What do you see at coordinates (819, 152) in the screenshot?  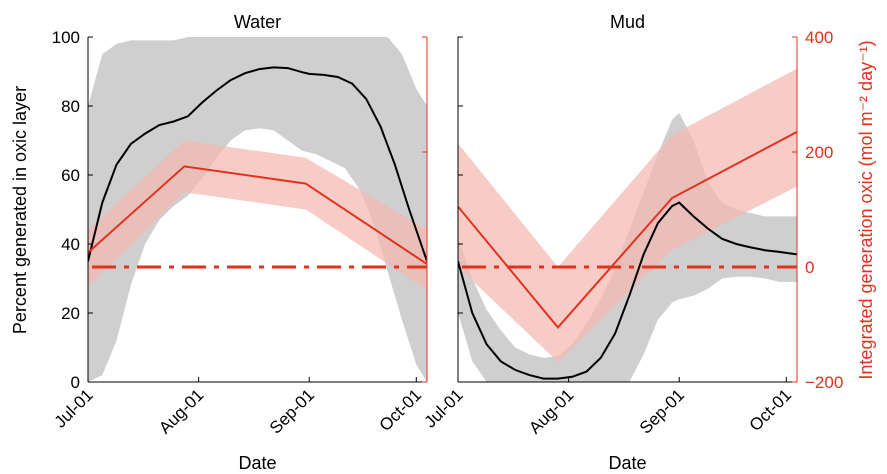 I see `right-tick-label: 200` at bounding box center [819, 152].